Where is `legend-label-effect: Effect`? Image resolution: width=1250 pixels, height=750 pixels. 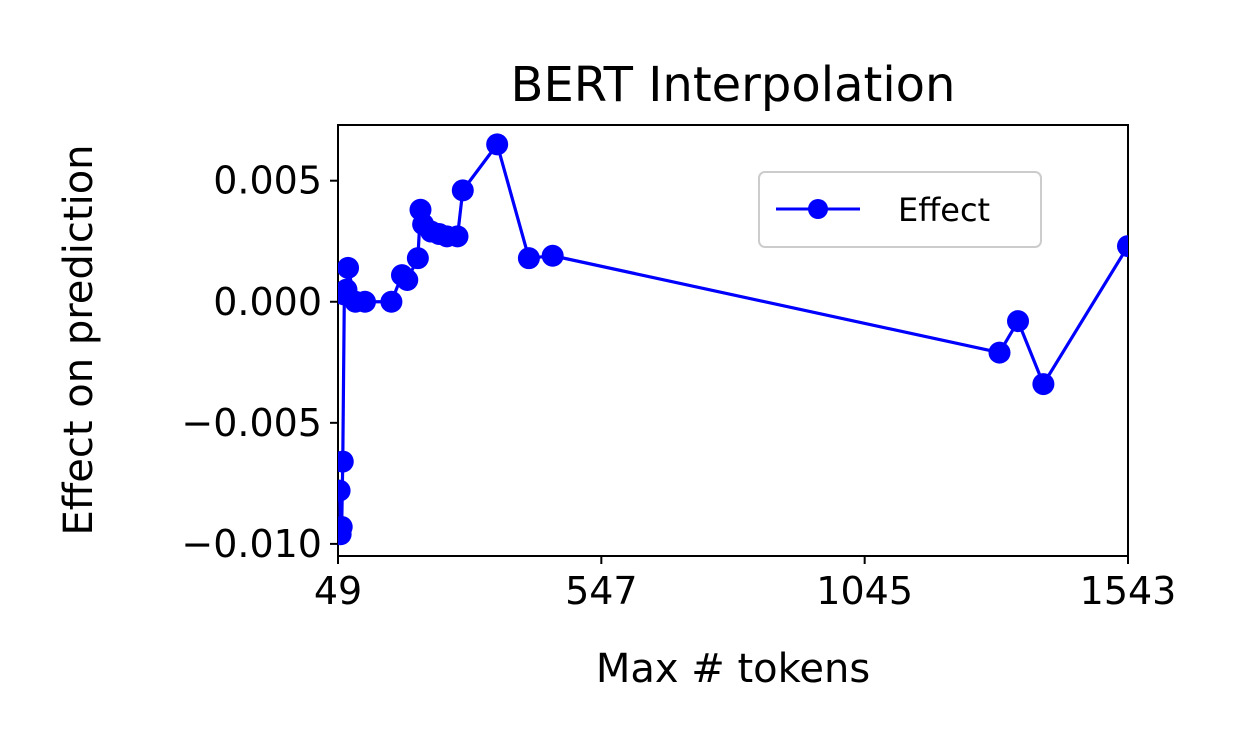 legend-label-effect: Effect is located at coordinates (944, 210).